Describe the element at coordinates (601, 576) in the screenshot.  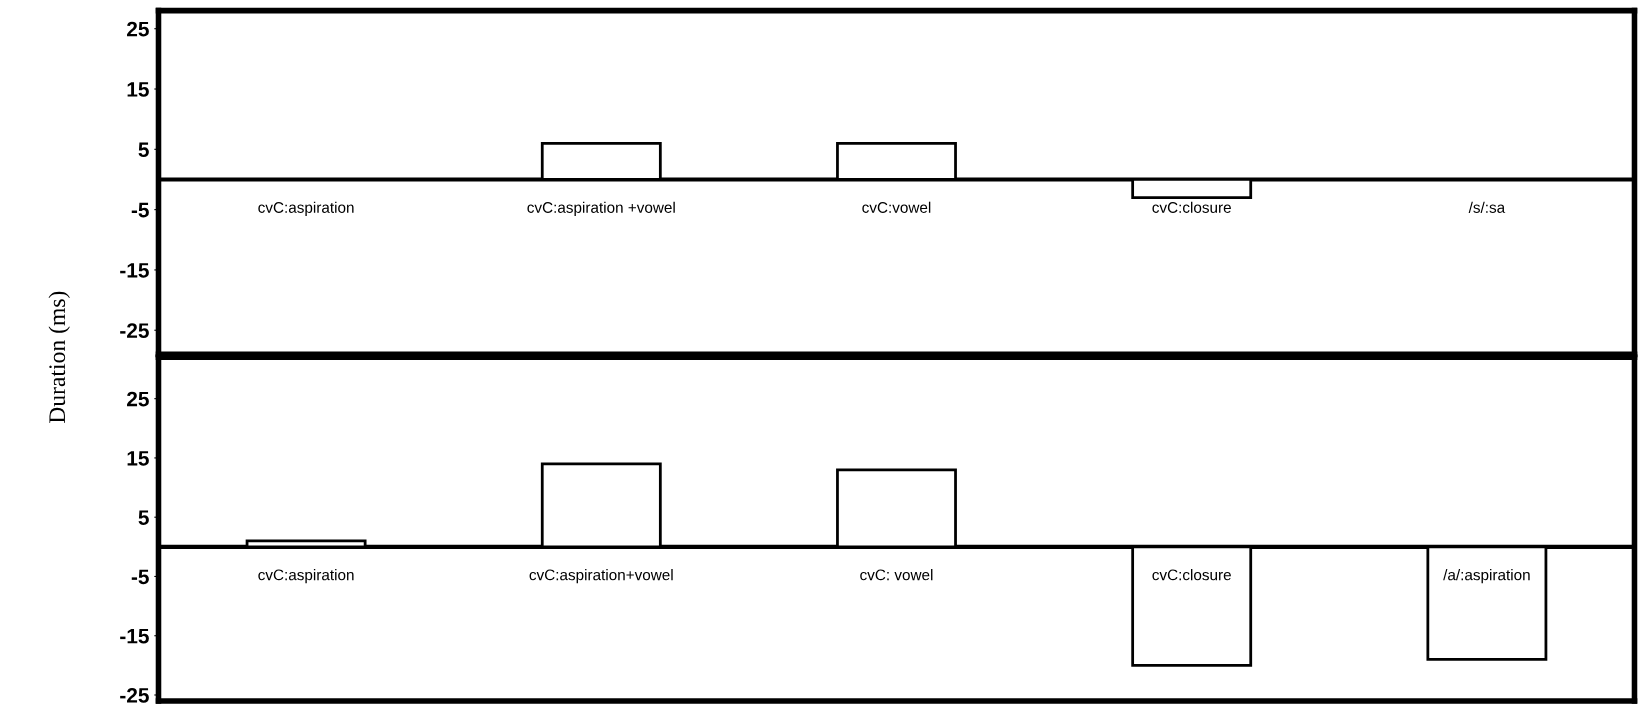
I see `x-tick-label: cvC:aspiration+vowel` at that location.